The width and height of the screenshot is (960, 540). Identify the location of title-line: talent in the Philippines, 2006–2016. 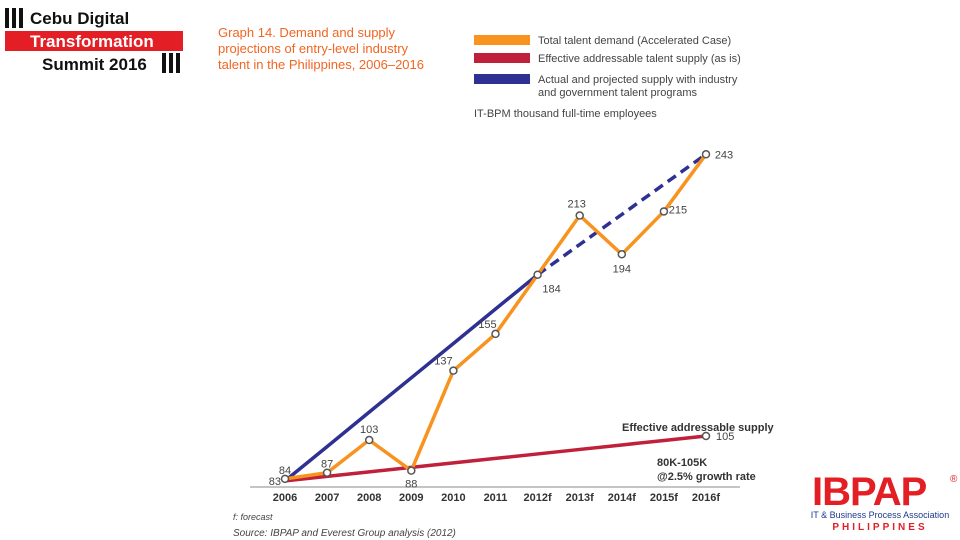
(321, 64).